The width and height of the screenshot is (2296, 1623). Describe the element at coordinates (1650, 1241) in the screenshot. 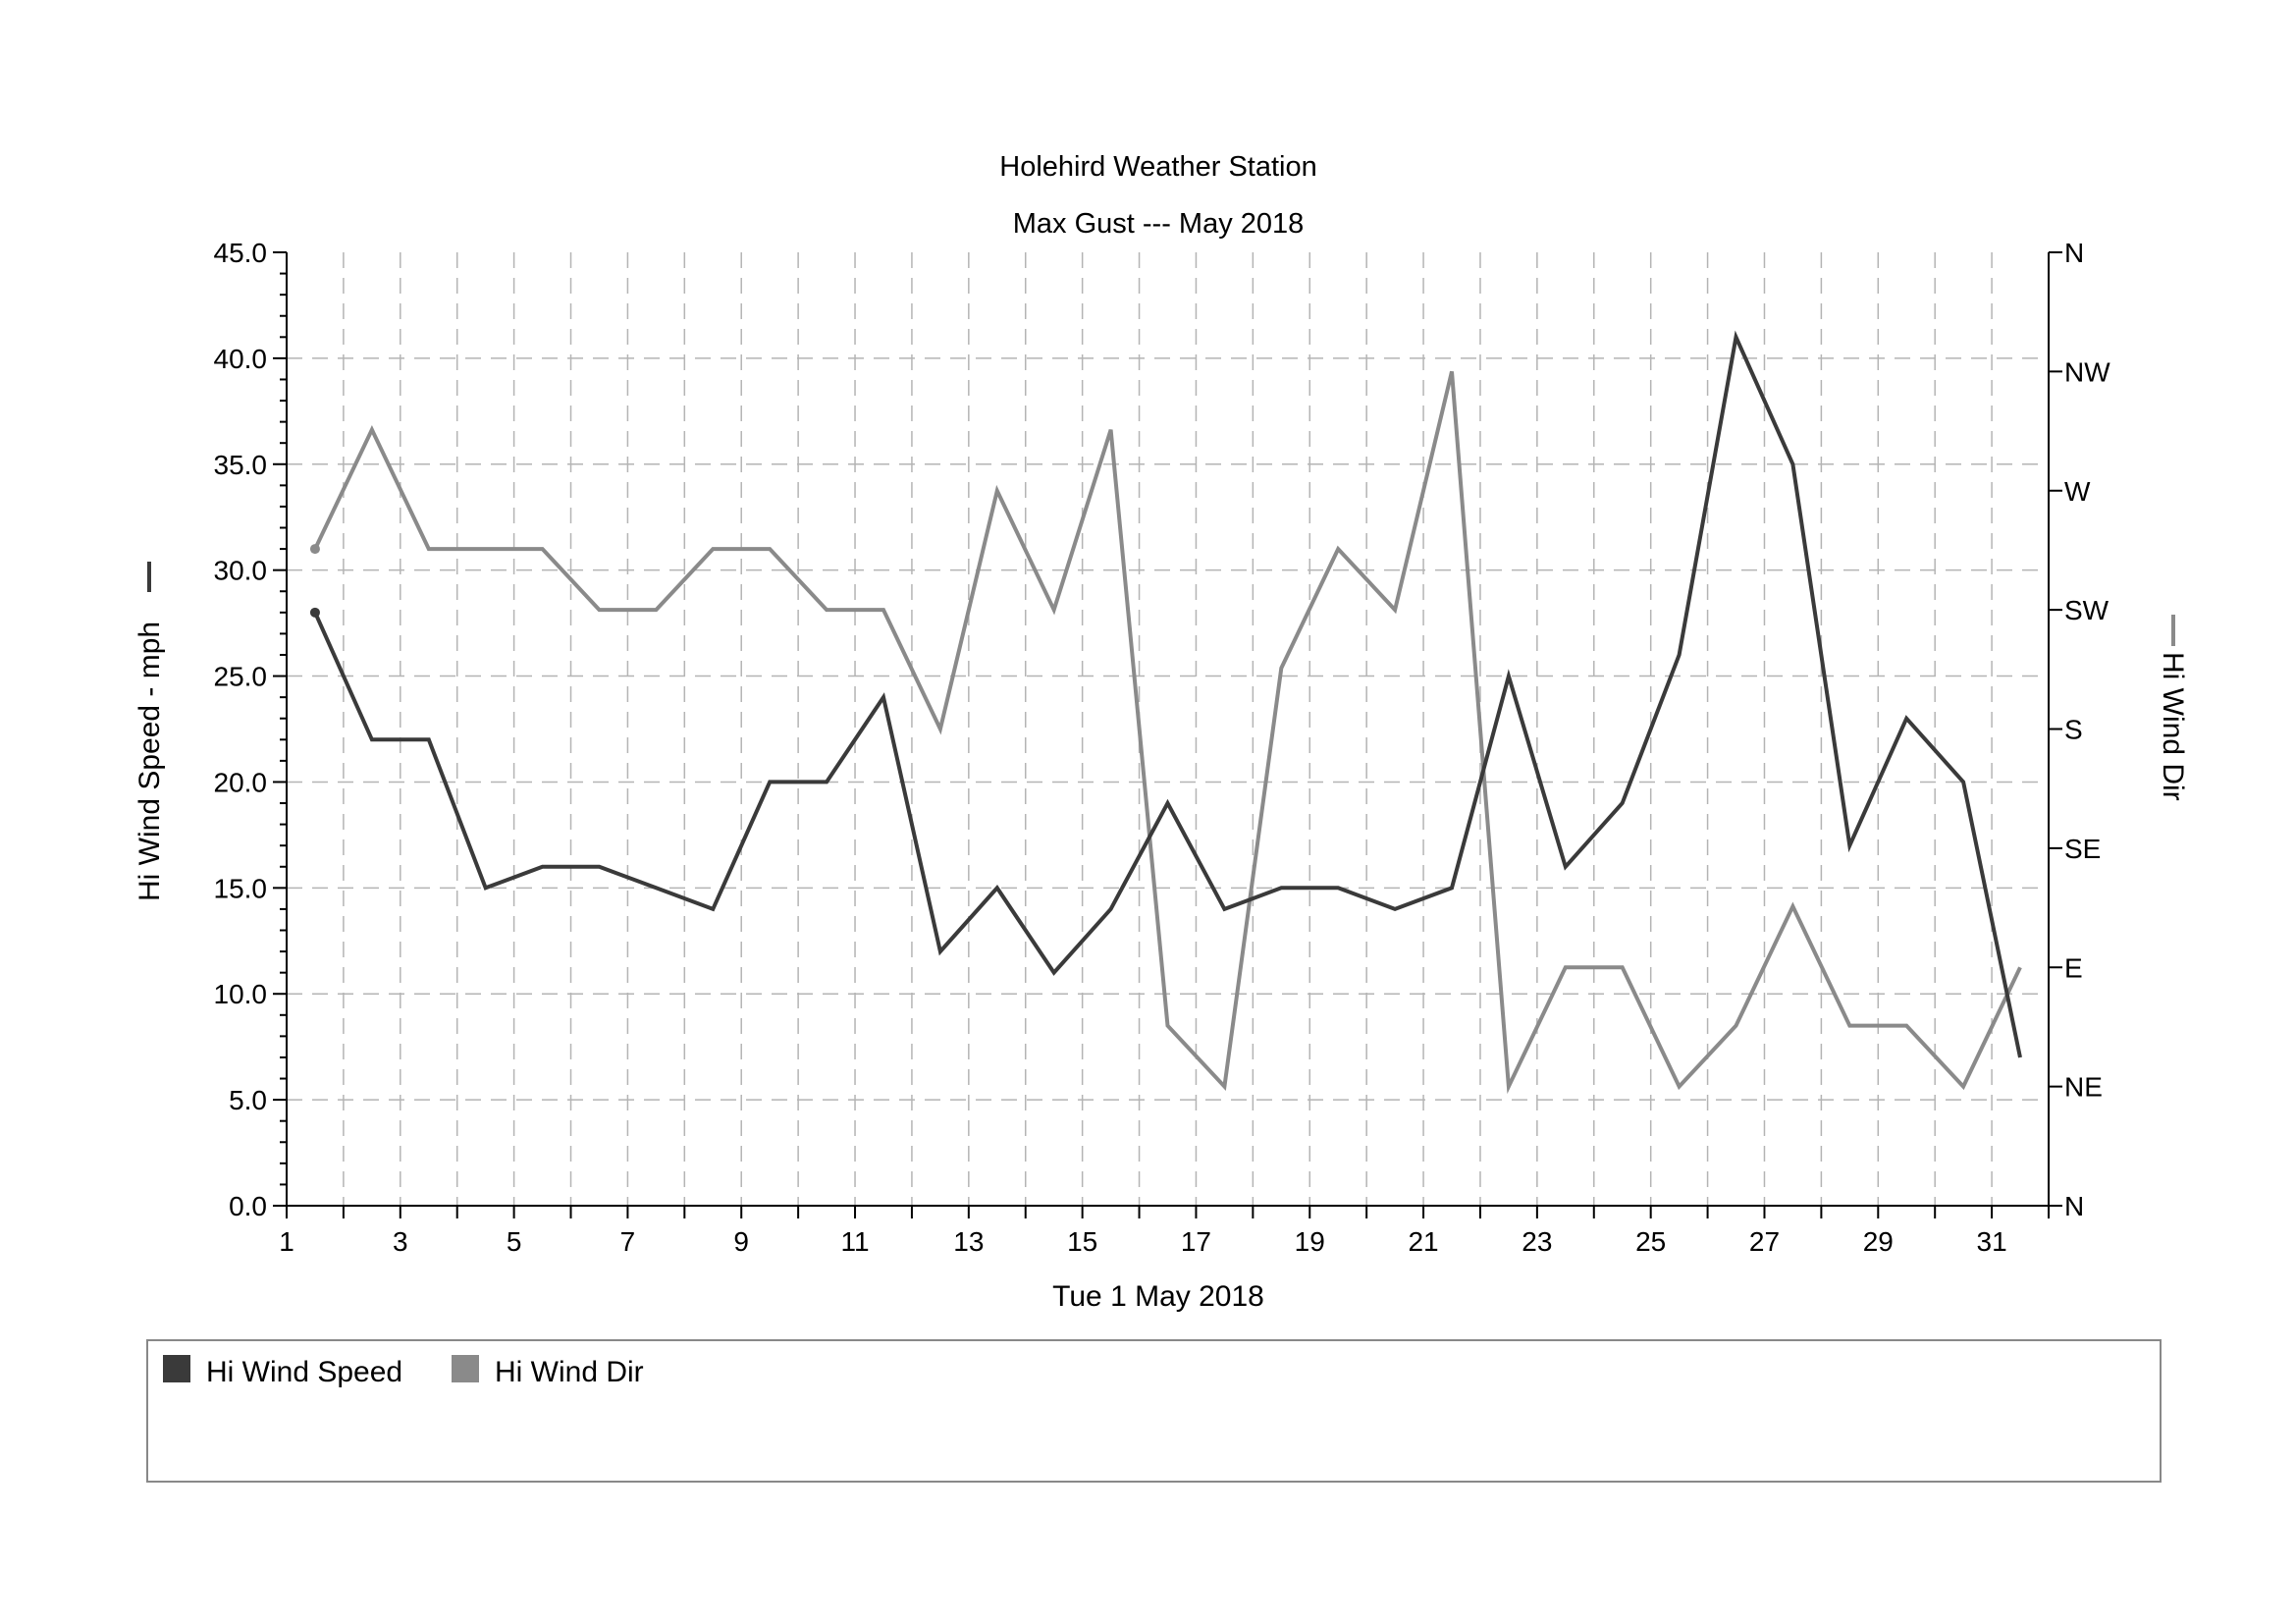

I see `x-tick-label: 25` at that location.